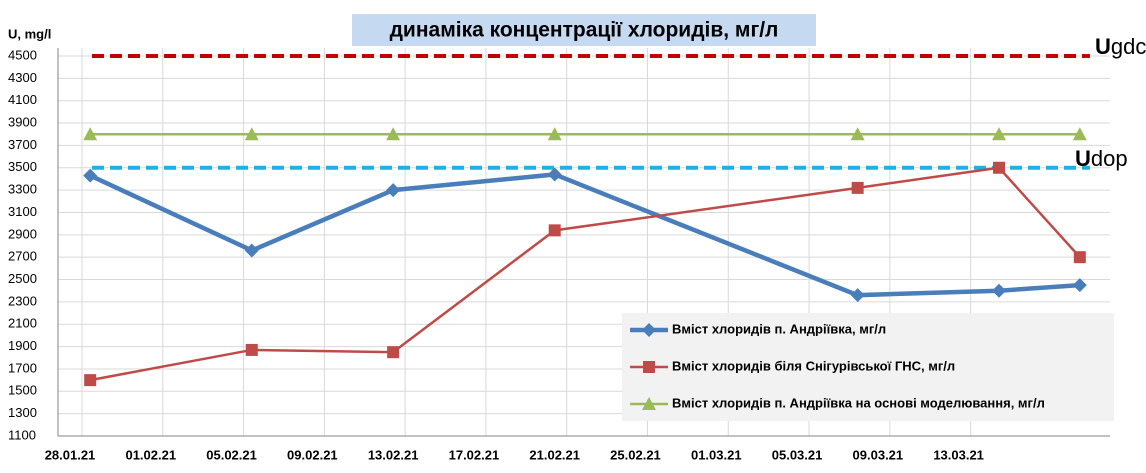  What do you see at coordinates (22, 54) in the screenshot?
I see `y-tick-label: 4500` at bounding box center [22, 54].